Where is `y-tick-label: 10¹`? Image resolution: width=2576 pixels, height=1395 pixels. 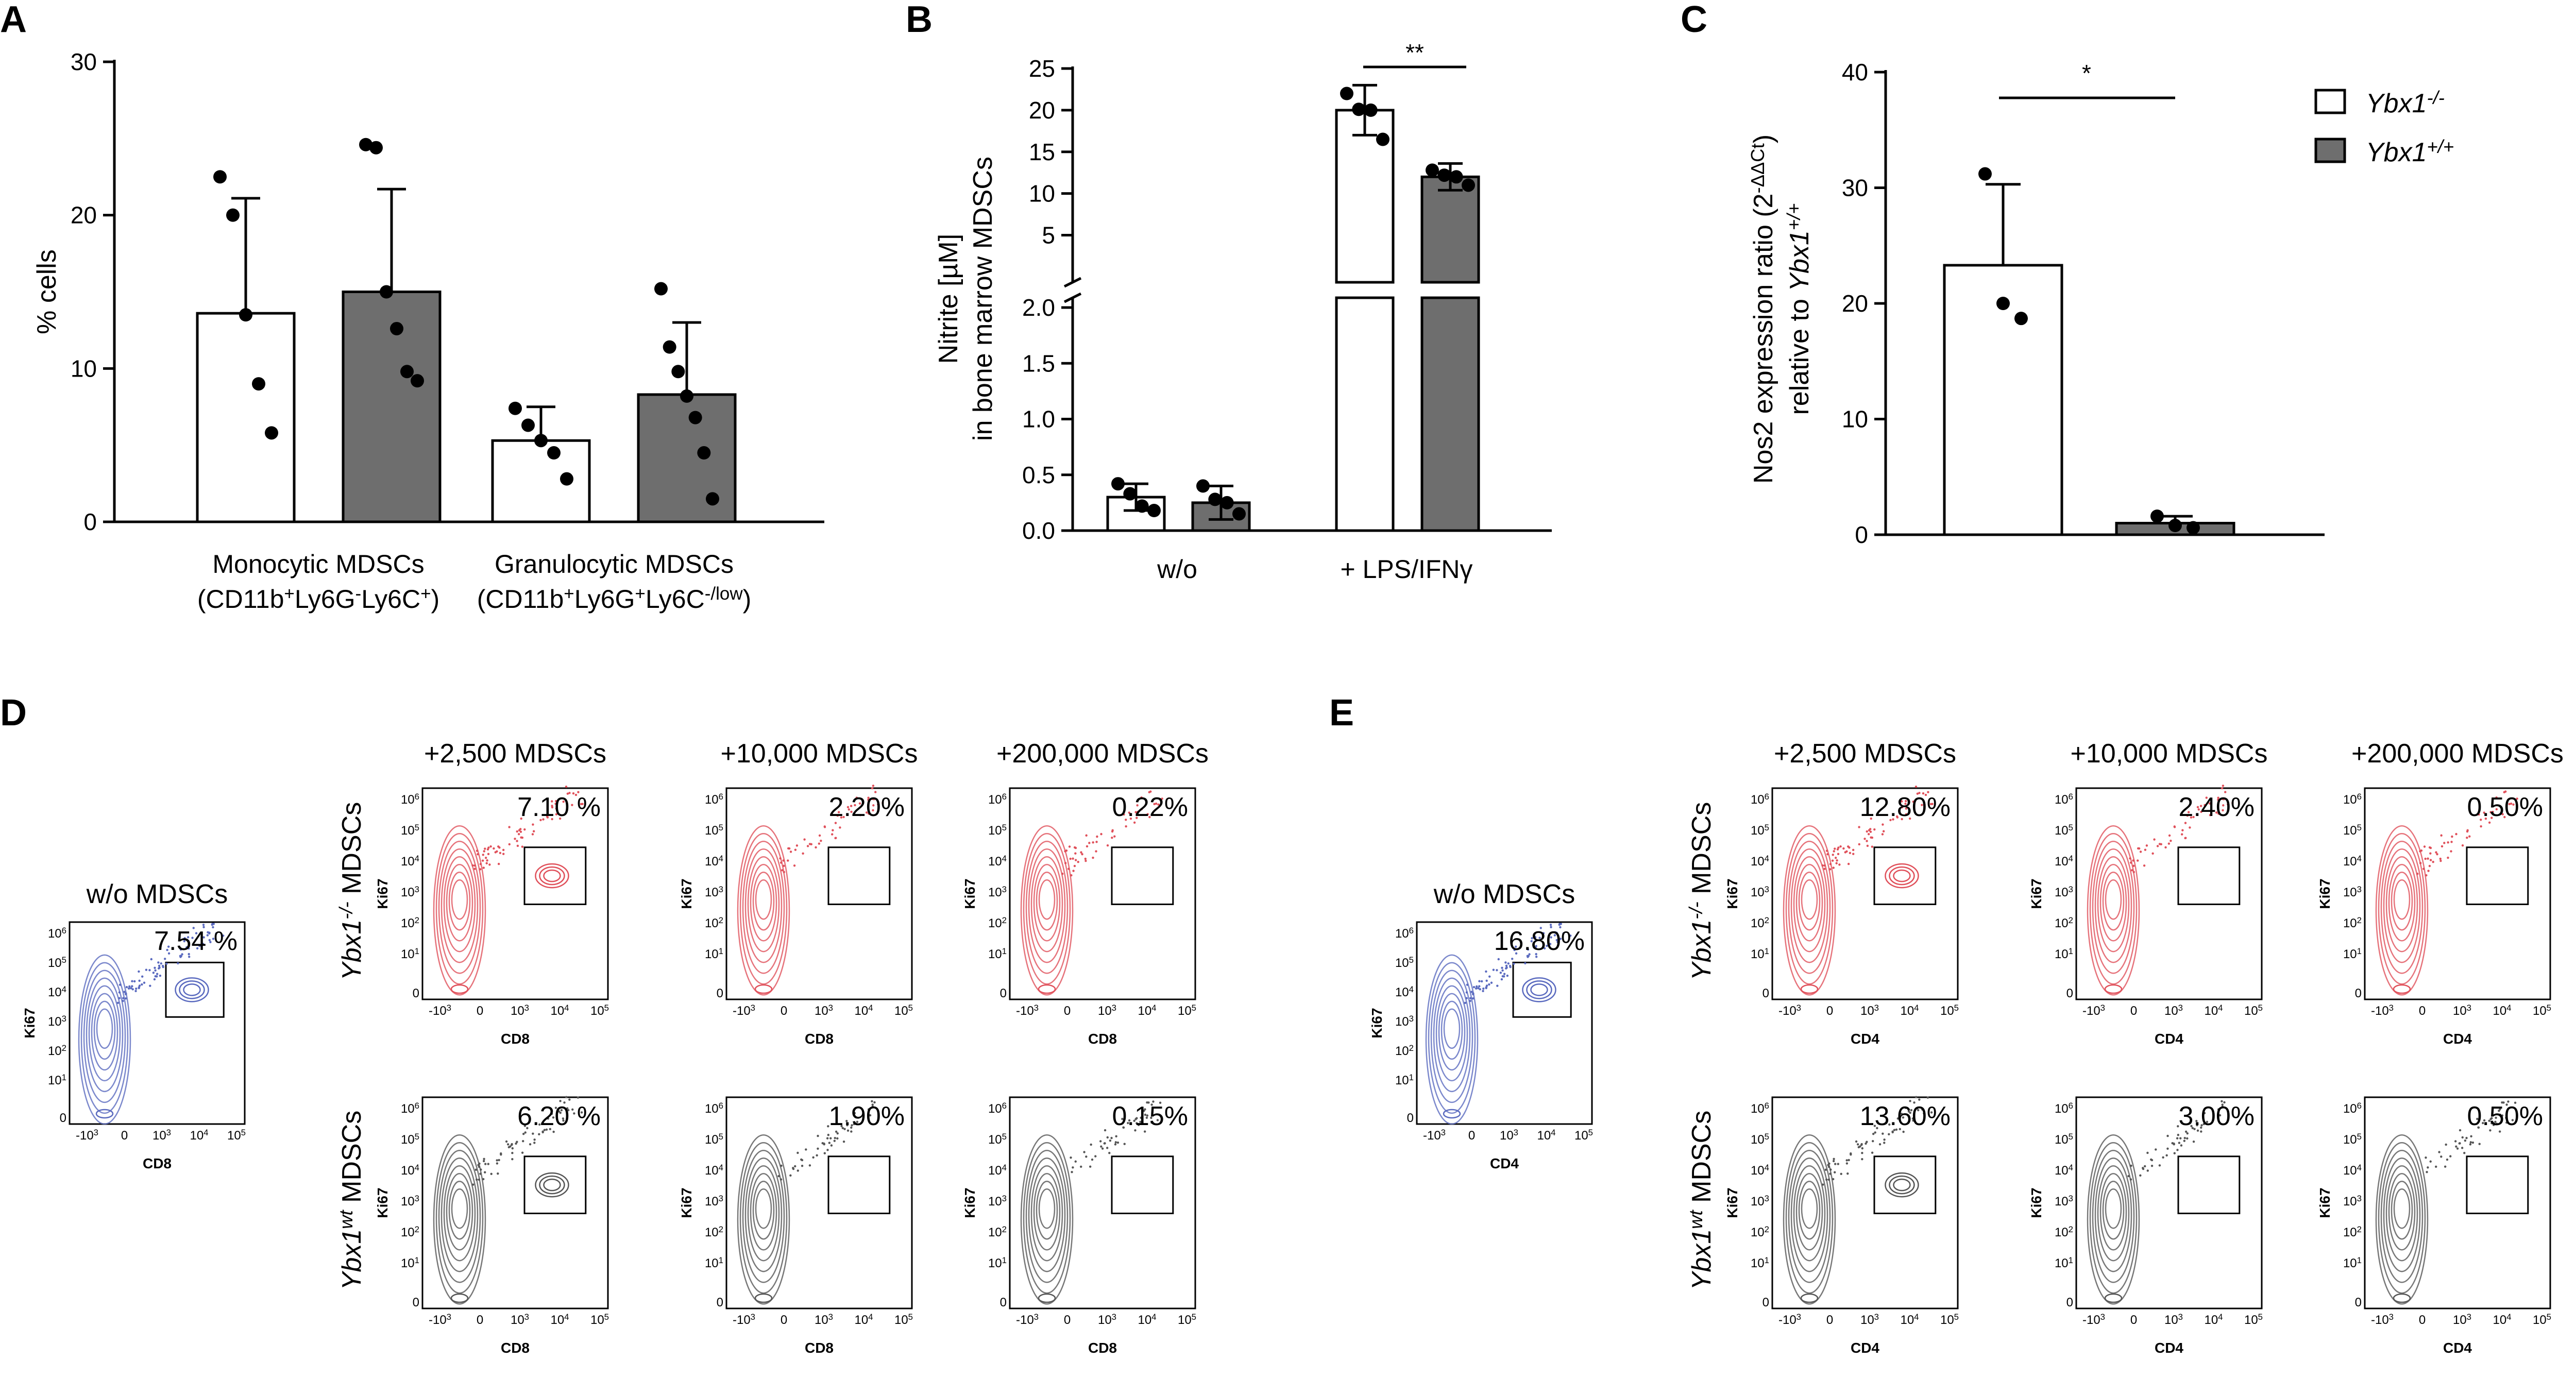 y-tick-label: 10¹ is located at coordinates (998, 954).